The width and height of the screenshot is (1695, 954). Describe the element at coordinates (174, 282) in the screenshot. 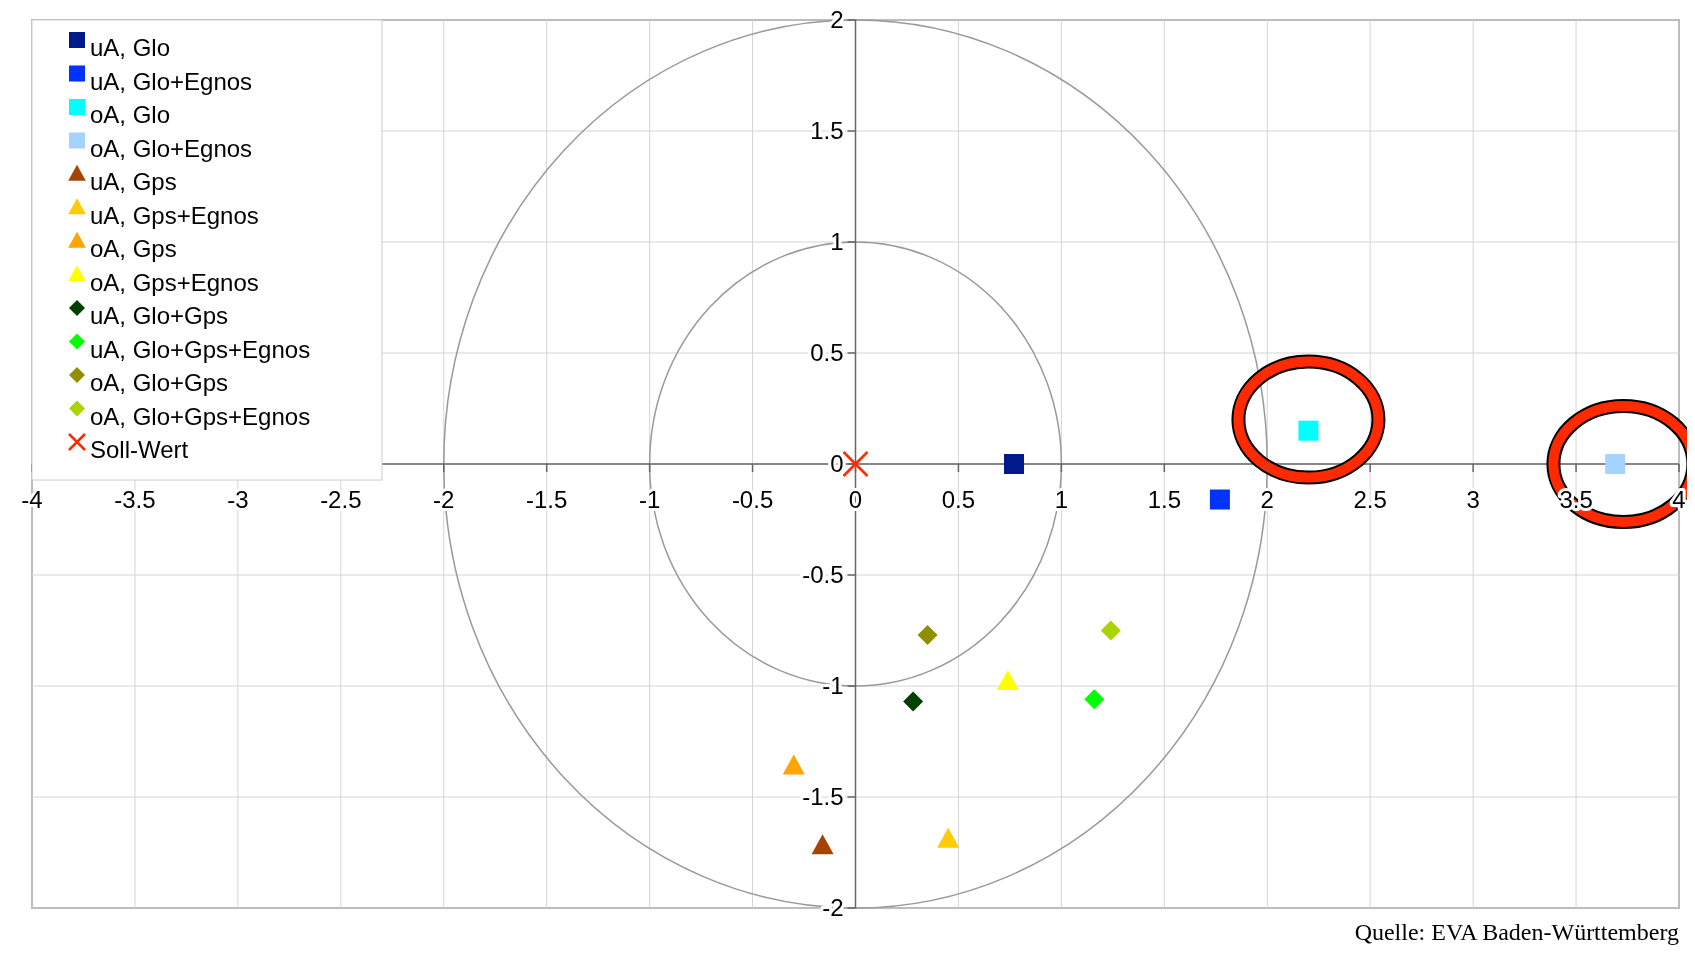

I see `legend-label: oA, Gps+Egnos` at that location.